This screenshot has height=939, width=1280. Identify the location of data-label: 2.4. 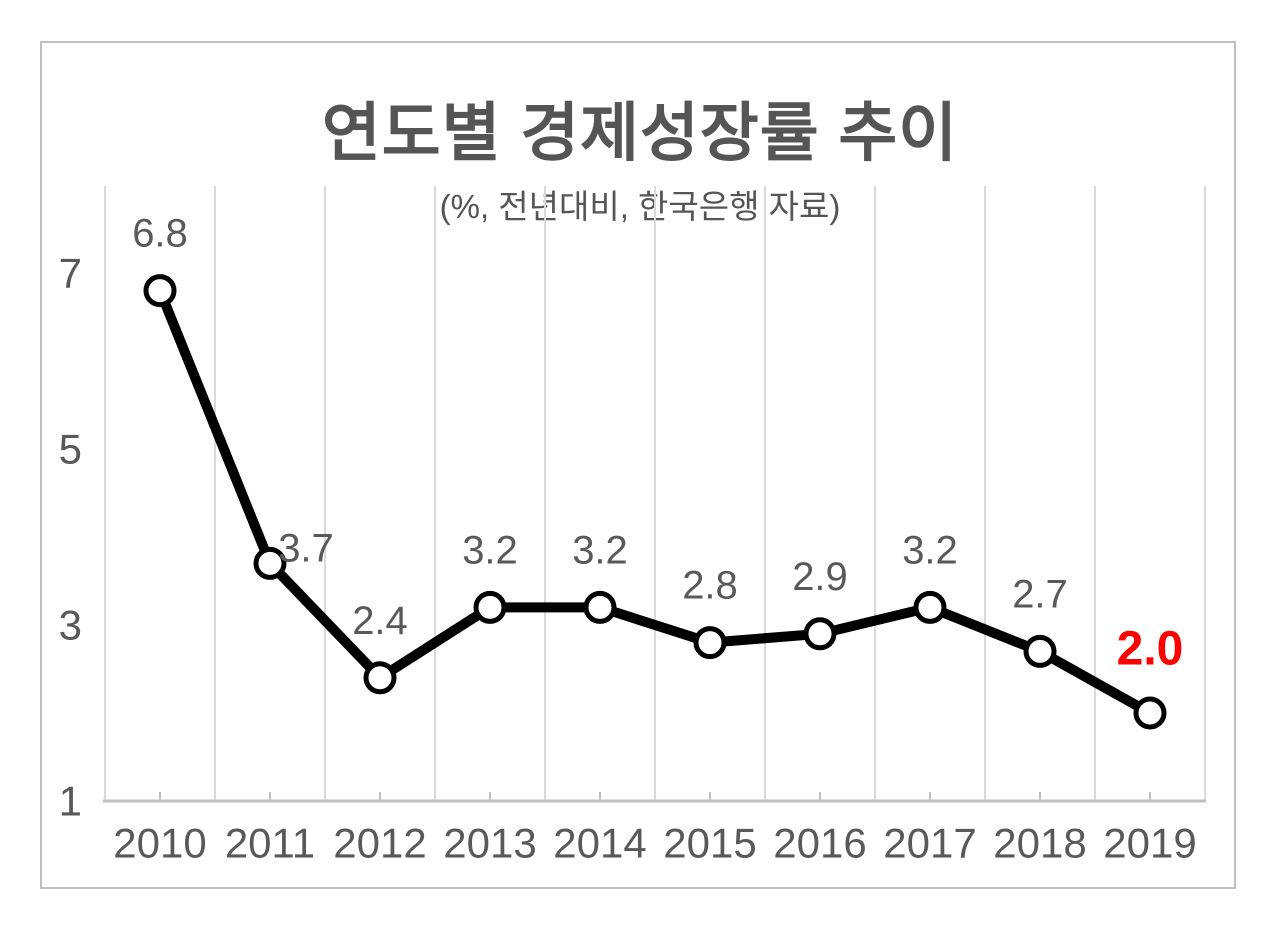
(380, 621).